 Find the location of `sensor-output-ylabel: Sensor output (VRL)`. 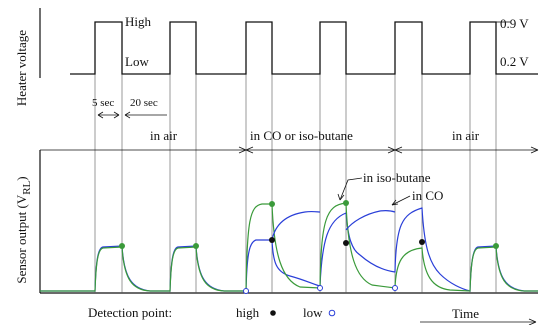

sensor-output-ylabel: Sensor output (VRL) is located at coordinates (23, 229).